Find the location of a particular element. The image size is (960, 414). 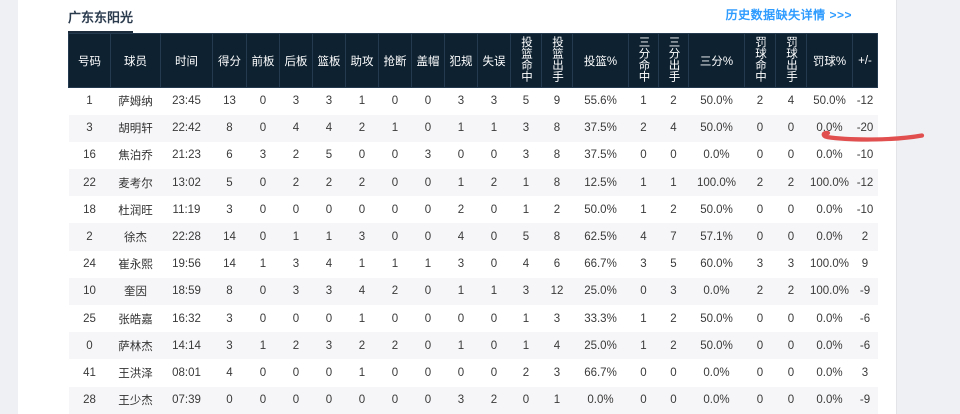

stat-cell: 28 is located at coordinates (89, 400).